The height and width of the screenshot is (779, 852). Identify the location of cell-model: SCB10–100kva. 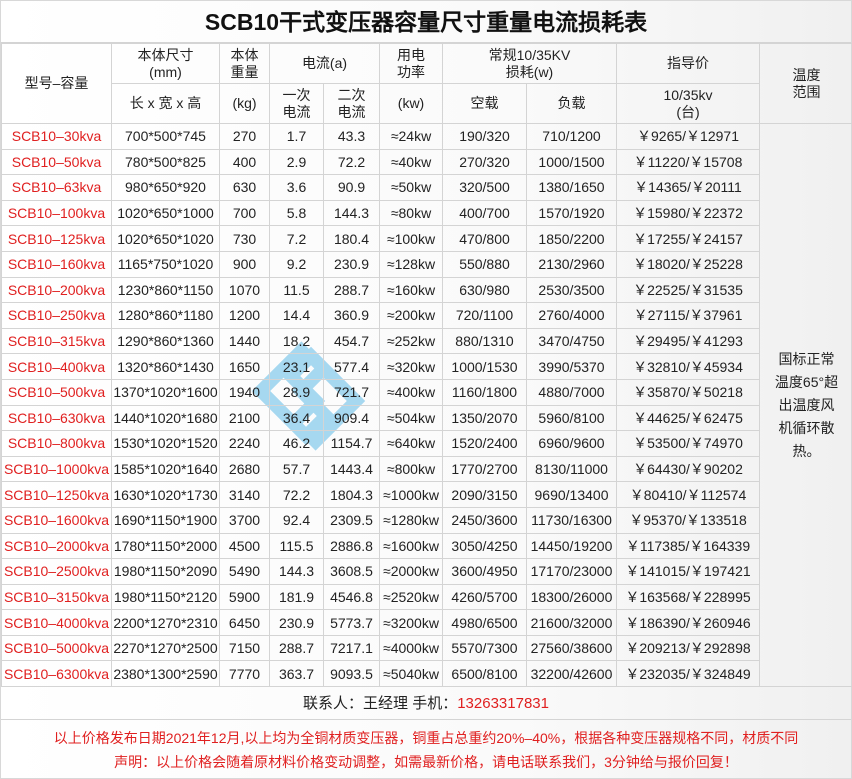
(56, 213).